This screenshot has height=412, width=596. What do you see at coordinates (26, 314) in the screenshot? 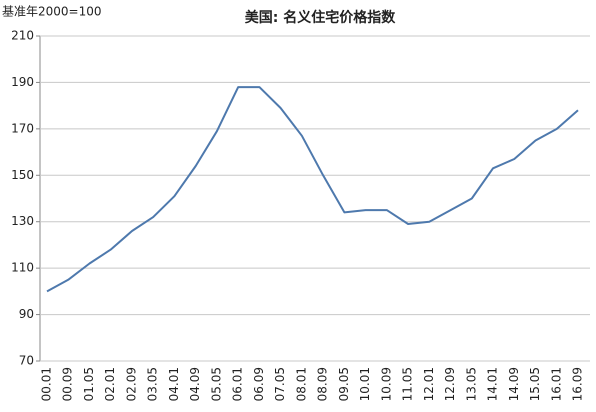
I see `y-tick-label: 90` at bounding box center [26, 314].